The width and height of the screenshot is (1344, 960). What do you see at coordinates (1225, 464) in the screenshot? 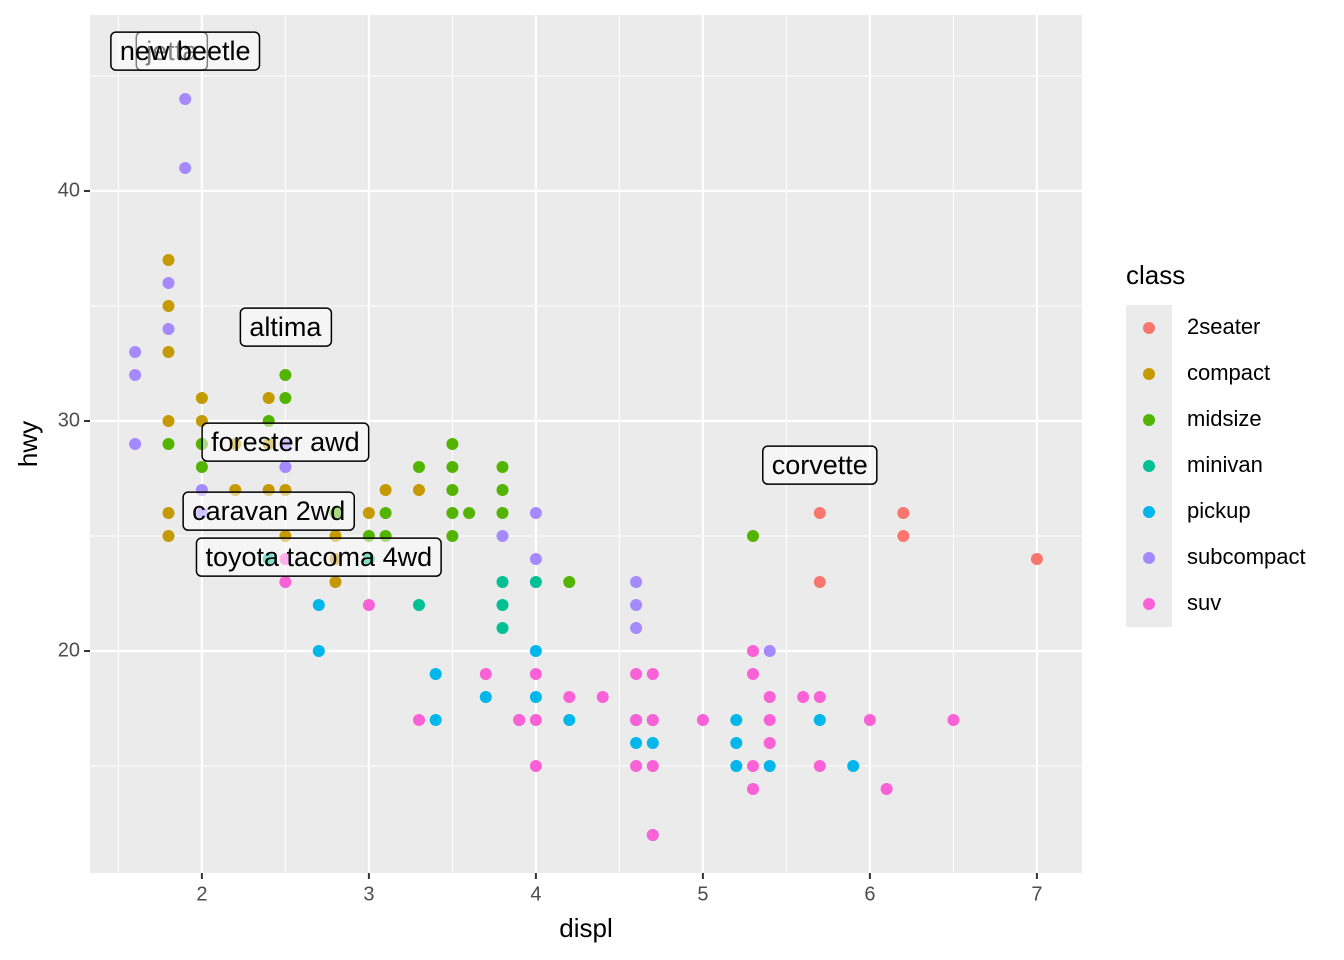
I see `legend-label: minivan` at bounding box center [1225, 464].